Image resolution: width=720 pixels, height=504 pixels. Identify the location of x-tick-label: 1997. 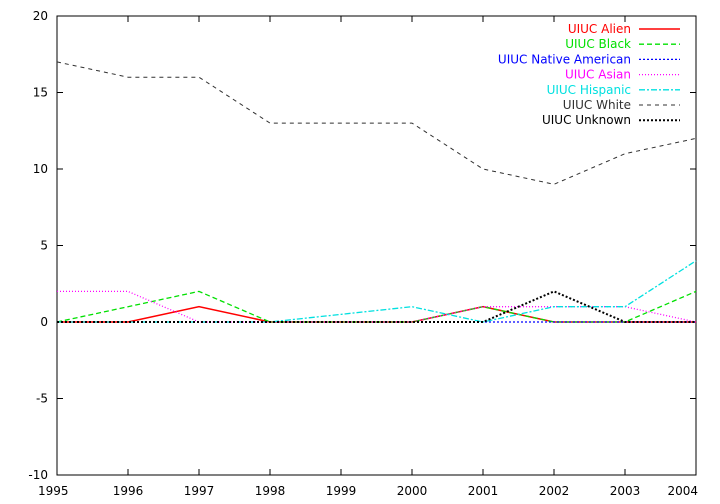
(199, 491).